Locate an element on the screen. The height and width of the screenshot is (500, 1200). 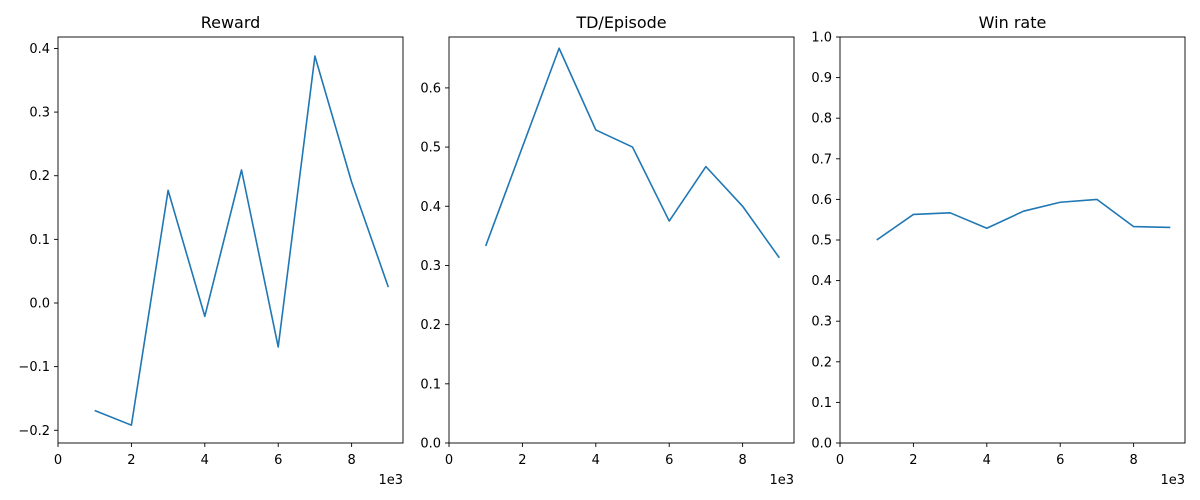
chart-title: TD/Episode is located at coordinates (620, 22).